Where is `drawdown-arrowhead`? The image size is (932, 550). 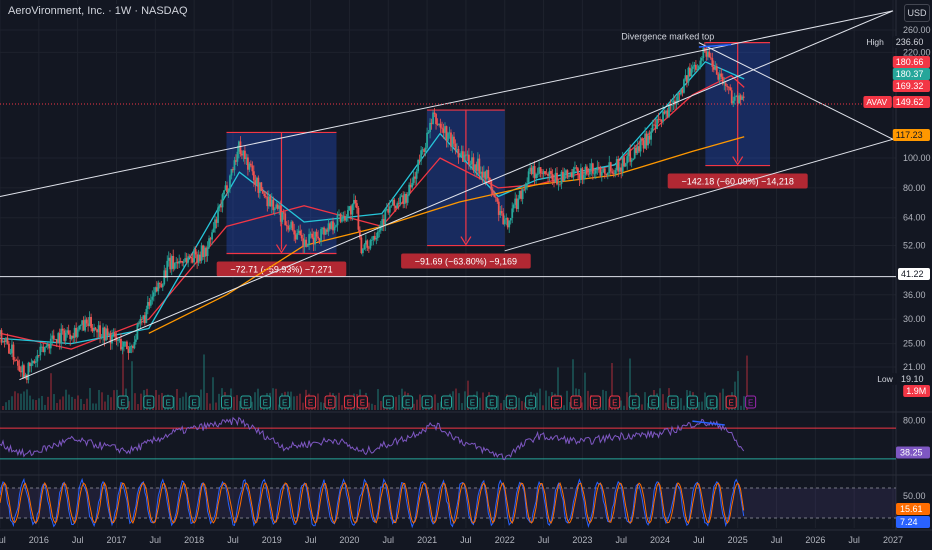
drawdown-arrowhead is located at coordinates (466, 241).